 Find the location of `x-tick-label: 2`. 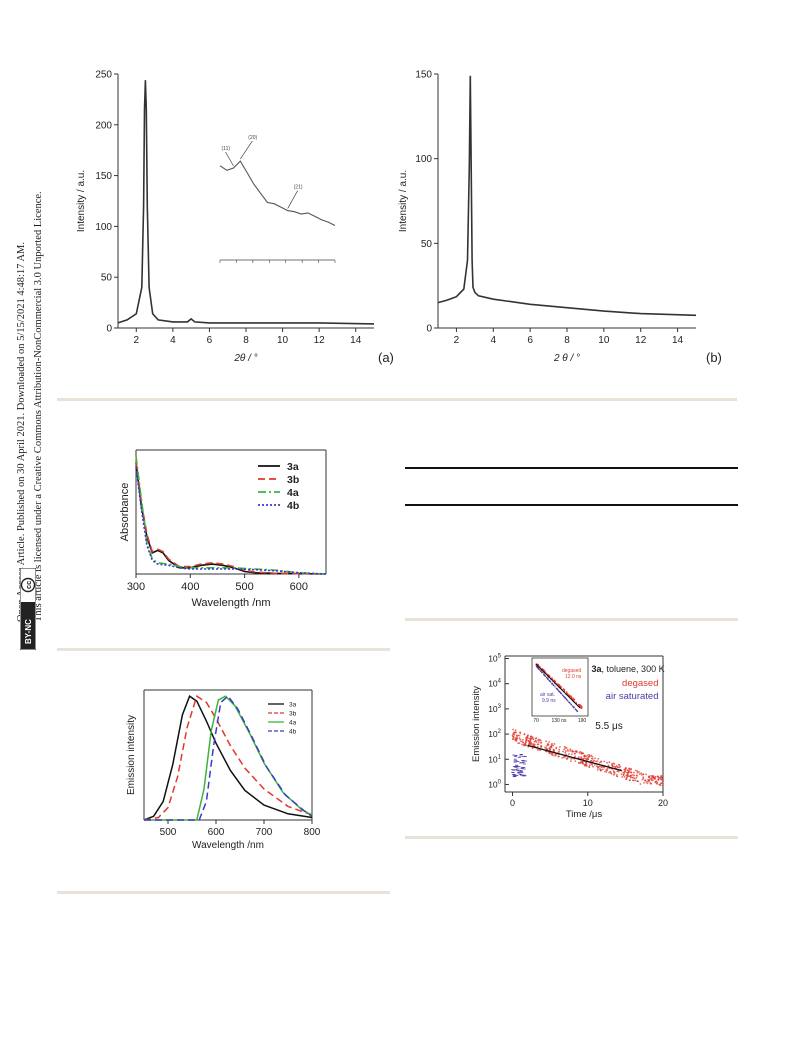

x-tick-label: 2 is located at coordinates (457, 340).